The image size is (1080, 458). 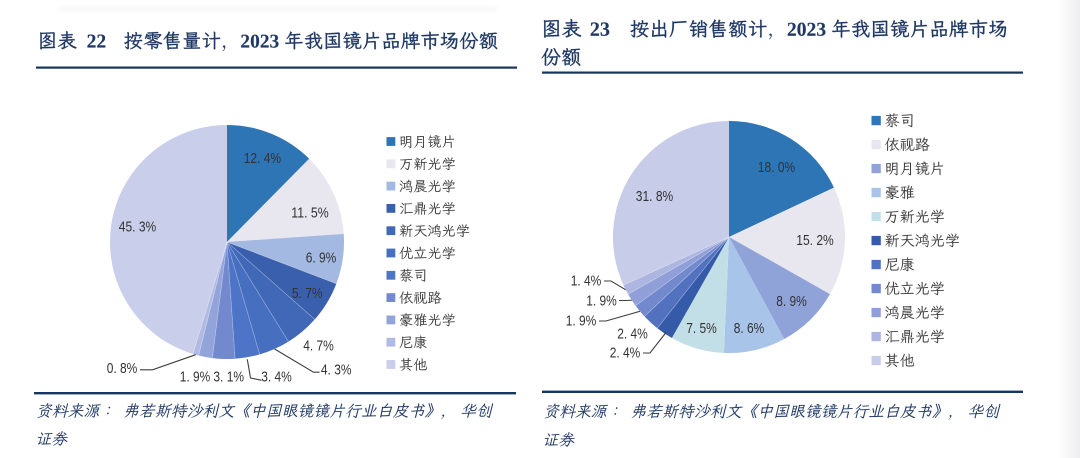 I want to click on svg-text: 3. 4%, so click(x=276, y=377).